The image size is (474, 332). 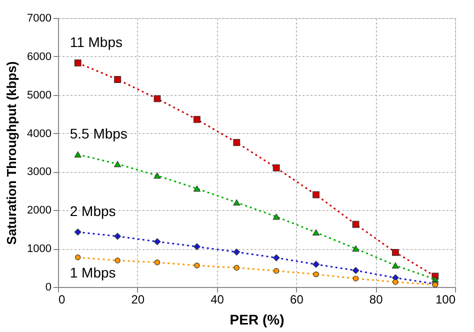 What do you see at coordinates (39, 210) in the screenshot?
I see `y-tick-label: 2000` at bounding box center [39, 210].